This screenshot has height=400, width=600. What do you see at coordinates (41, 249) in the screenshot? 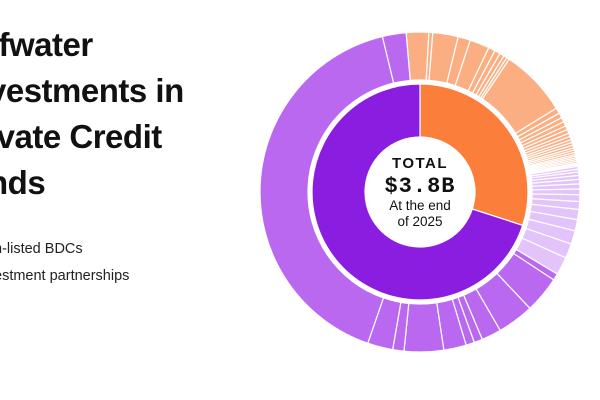
I see `legend-item-bdcs: n-listed BDCs` at bounding box center [41, 249].